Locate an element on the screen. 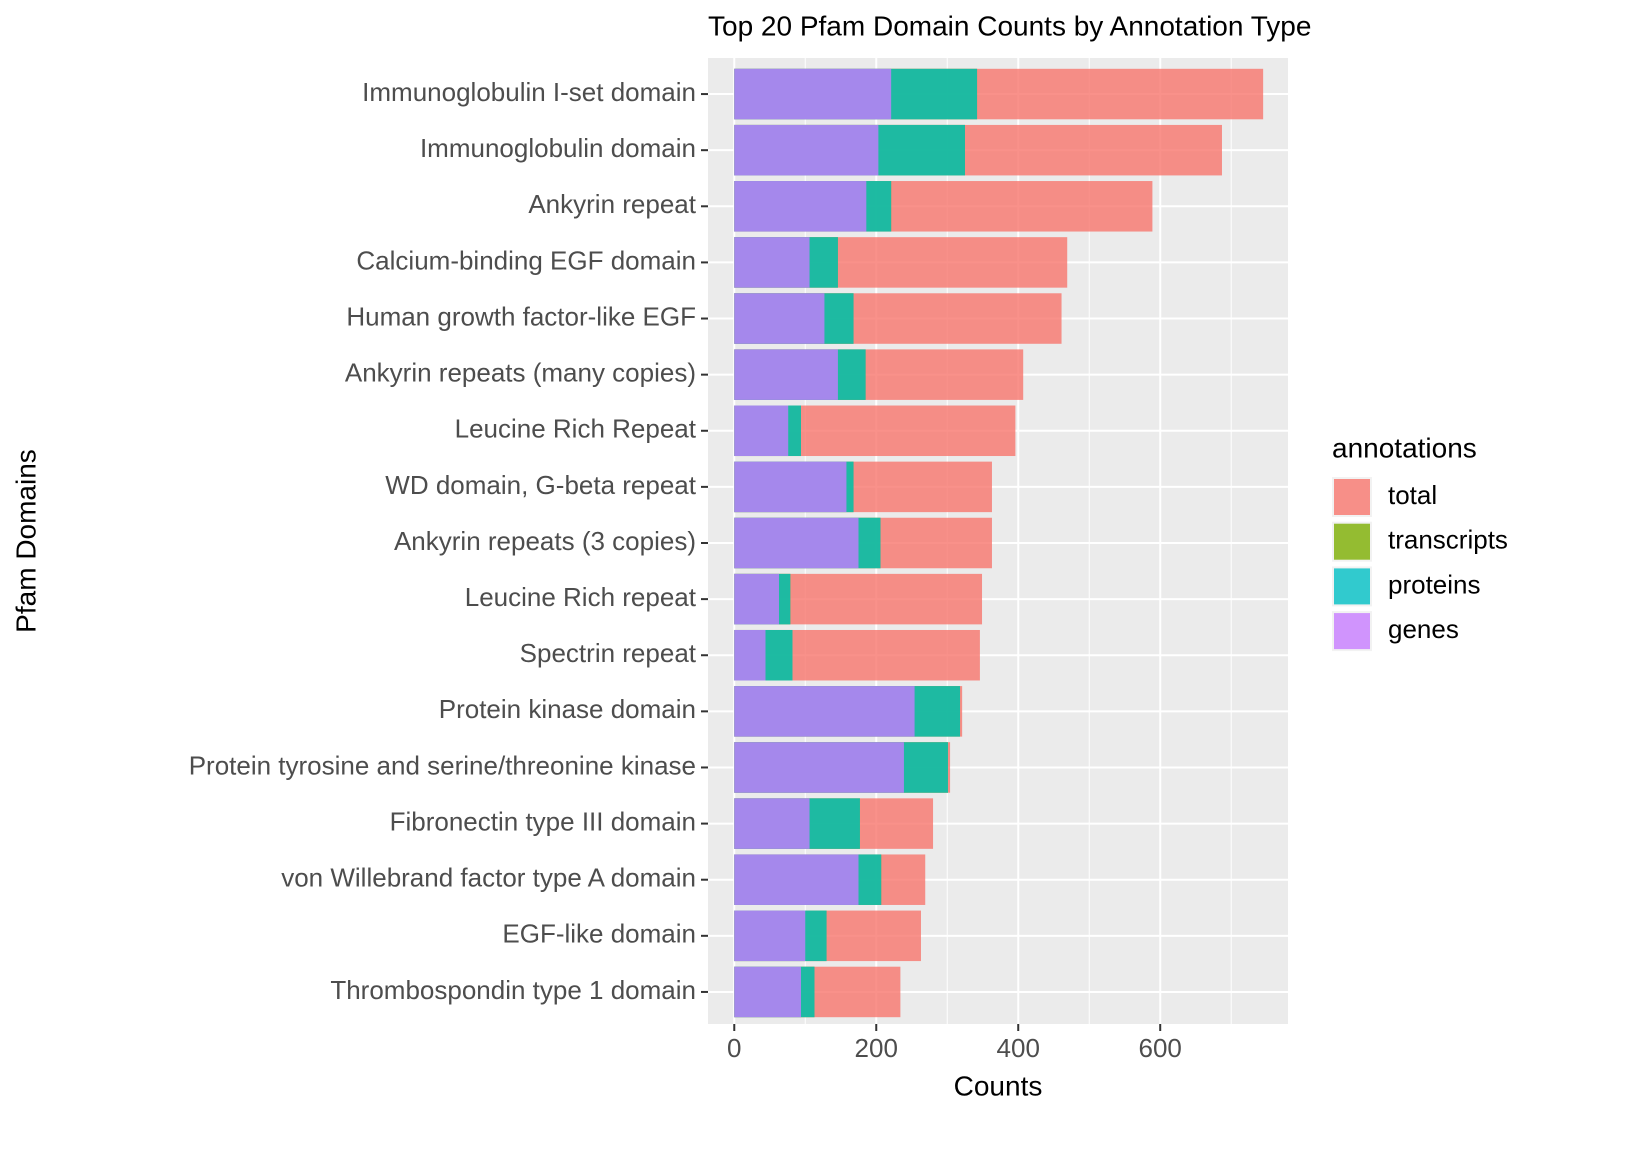  y-tick-label: Human growth factor-like EGF is located at coordinates (521, 316).